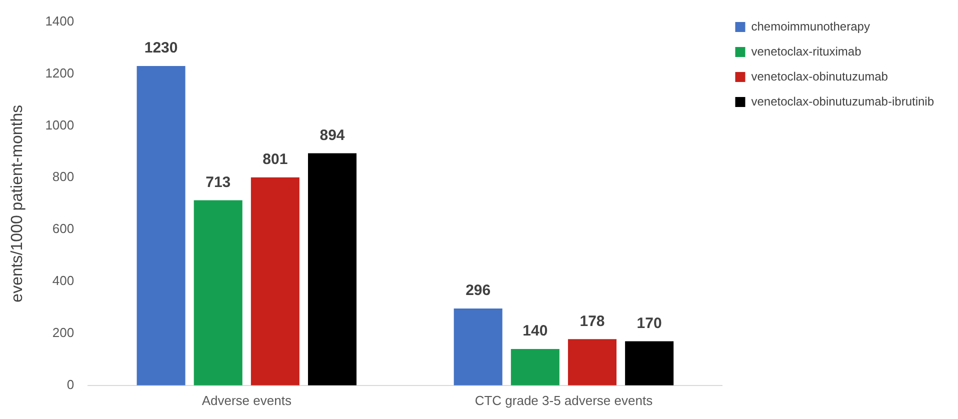  Describe the element at coordinates (63, 176) in the screenshot. I see `y-tick-label: 800` at that location.